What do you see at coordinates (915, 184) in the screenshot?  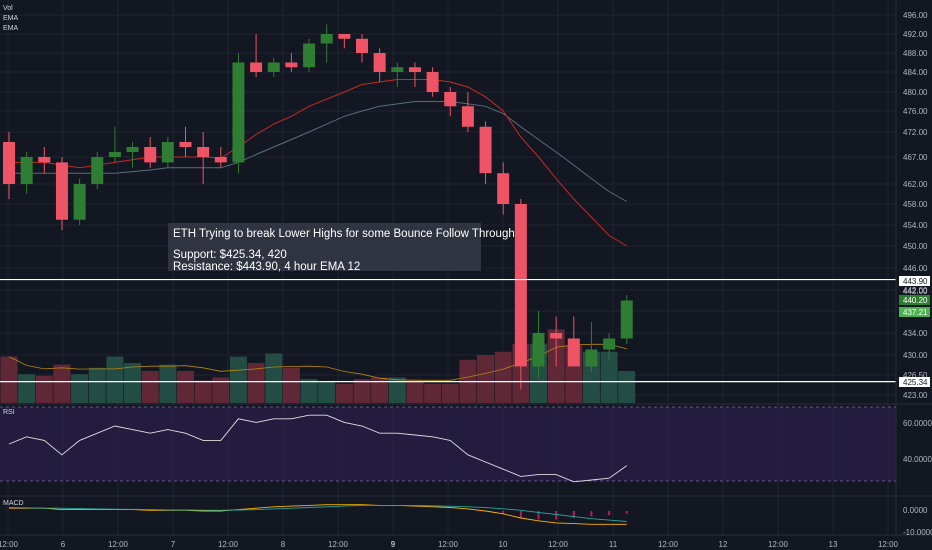 I see `price-tick: 462.00` at bounding box center [915, 184].